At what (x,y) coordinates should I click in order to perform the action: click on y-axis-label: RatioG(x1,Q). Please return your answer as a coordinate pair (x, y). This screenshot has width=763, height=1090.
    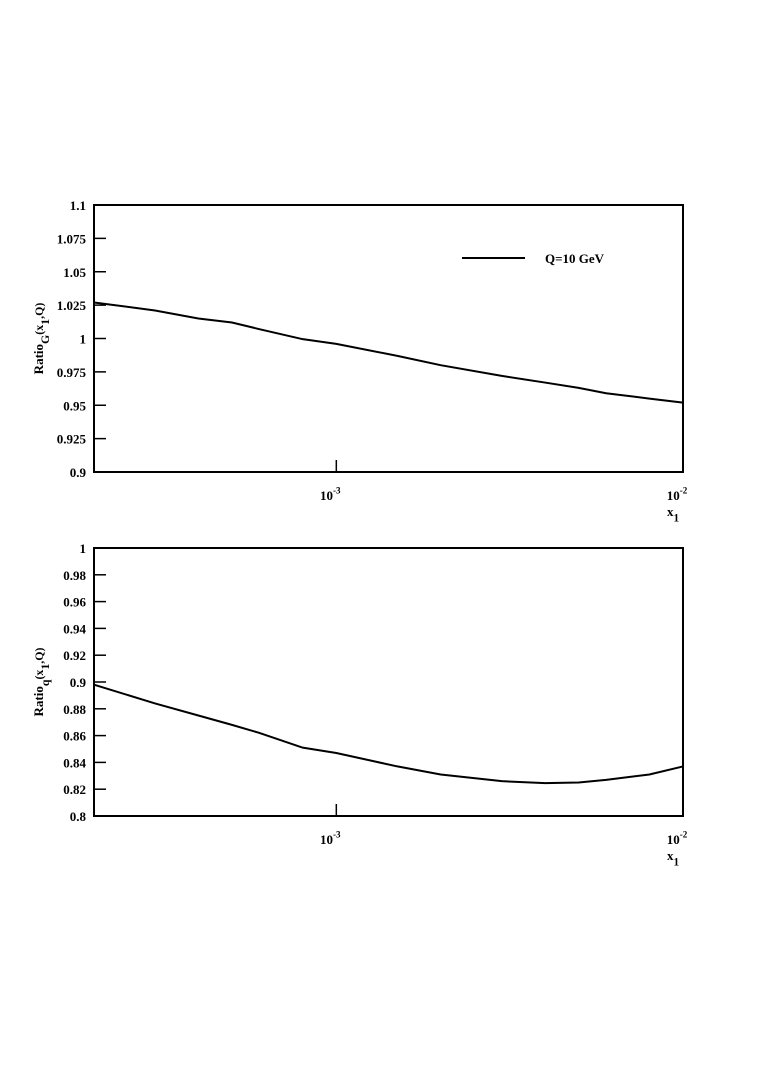
    Looking at the image, I should click on (41, 339).